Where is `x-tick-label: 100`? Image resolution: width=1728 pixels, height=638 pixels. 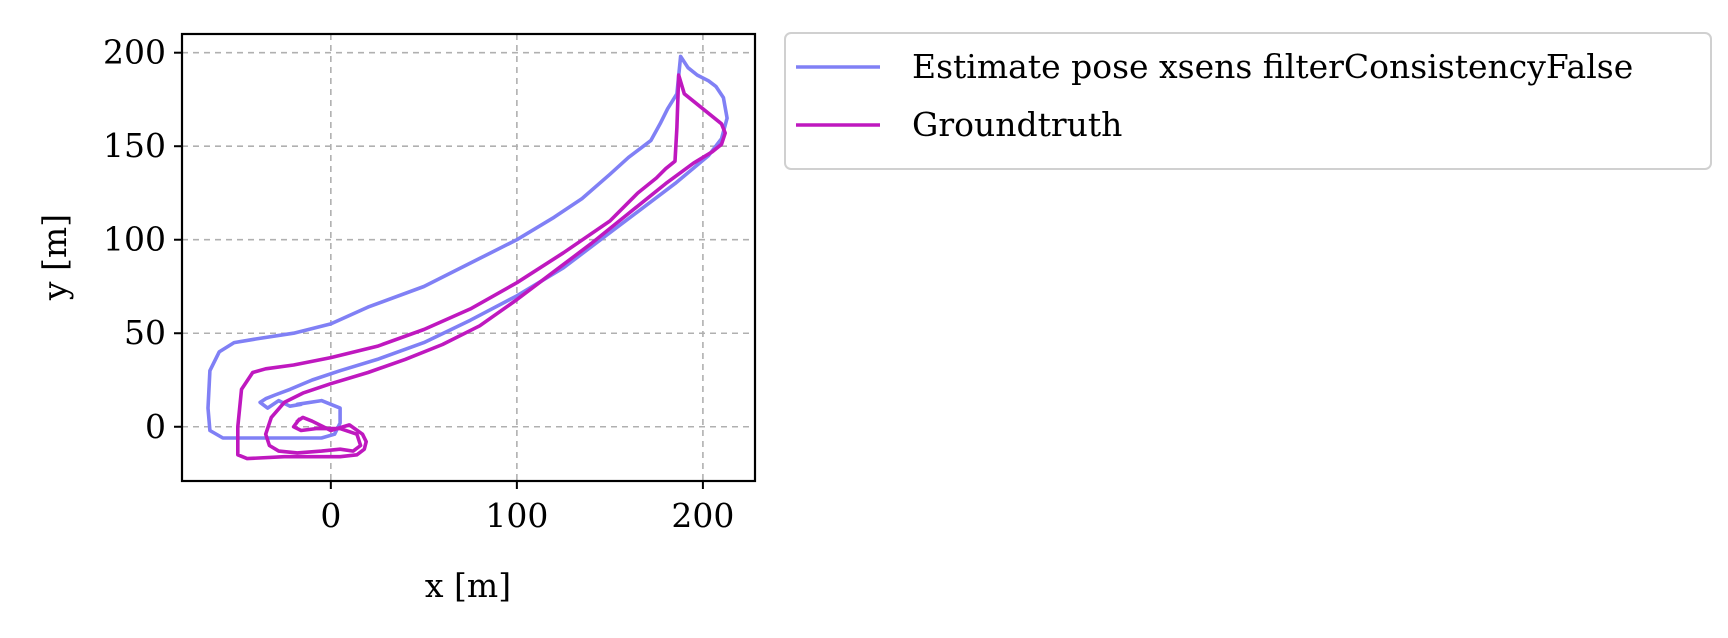 x-tick-label: 100 is located at coordinates (516, 515).